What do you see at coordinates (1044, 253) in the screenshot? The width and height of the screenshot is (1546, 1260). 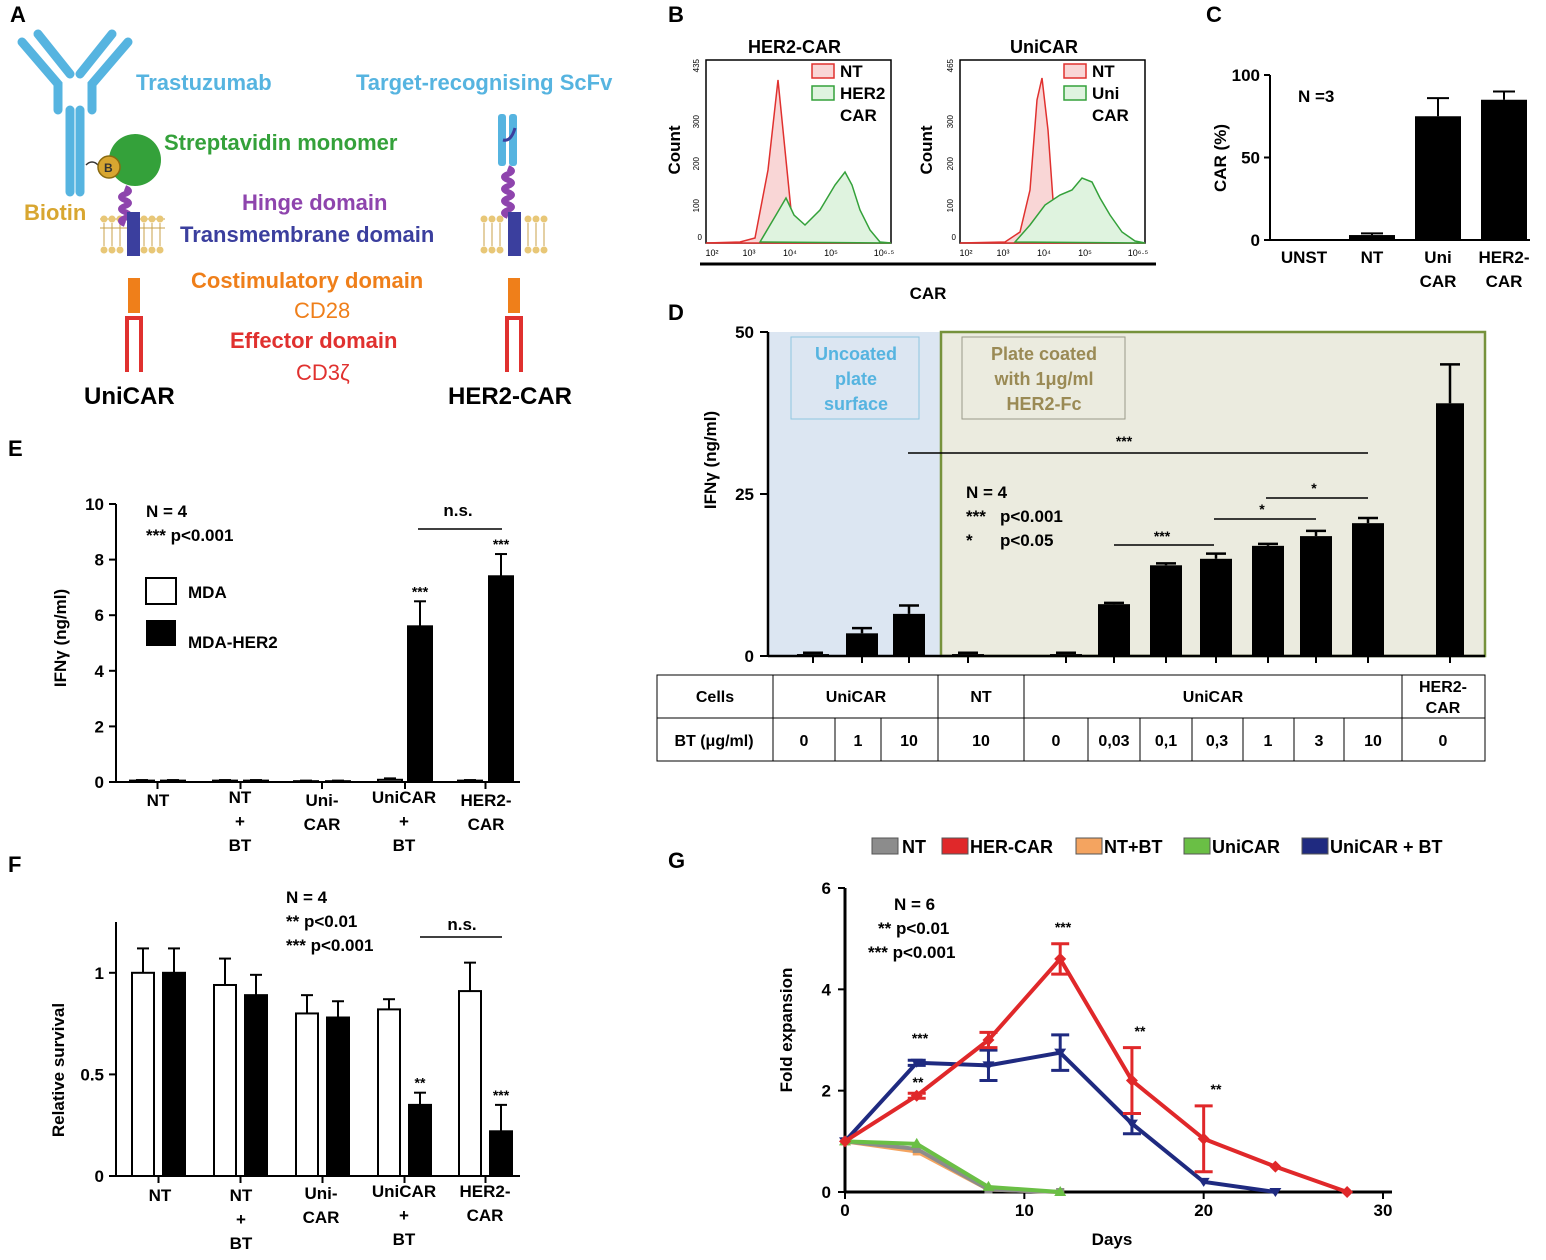 I see `x-tick: 10⁴` at bounding box center [1044, 253].